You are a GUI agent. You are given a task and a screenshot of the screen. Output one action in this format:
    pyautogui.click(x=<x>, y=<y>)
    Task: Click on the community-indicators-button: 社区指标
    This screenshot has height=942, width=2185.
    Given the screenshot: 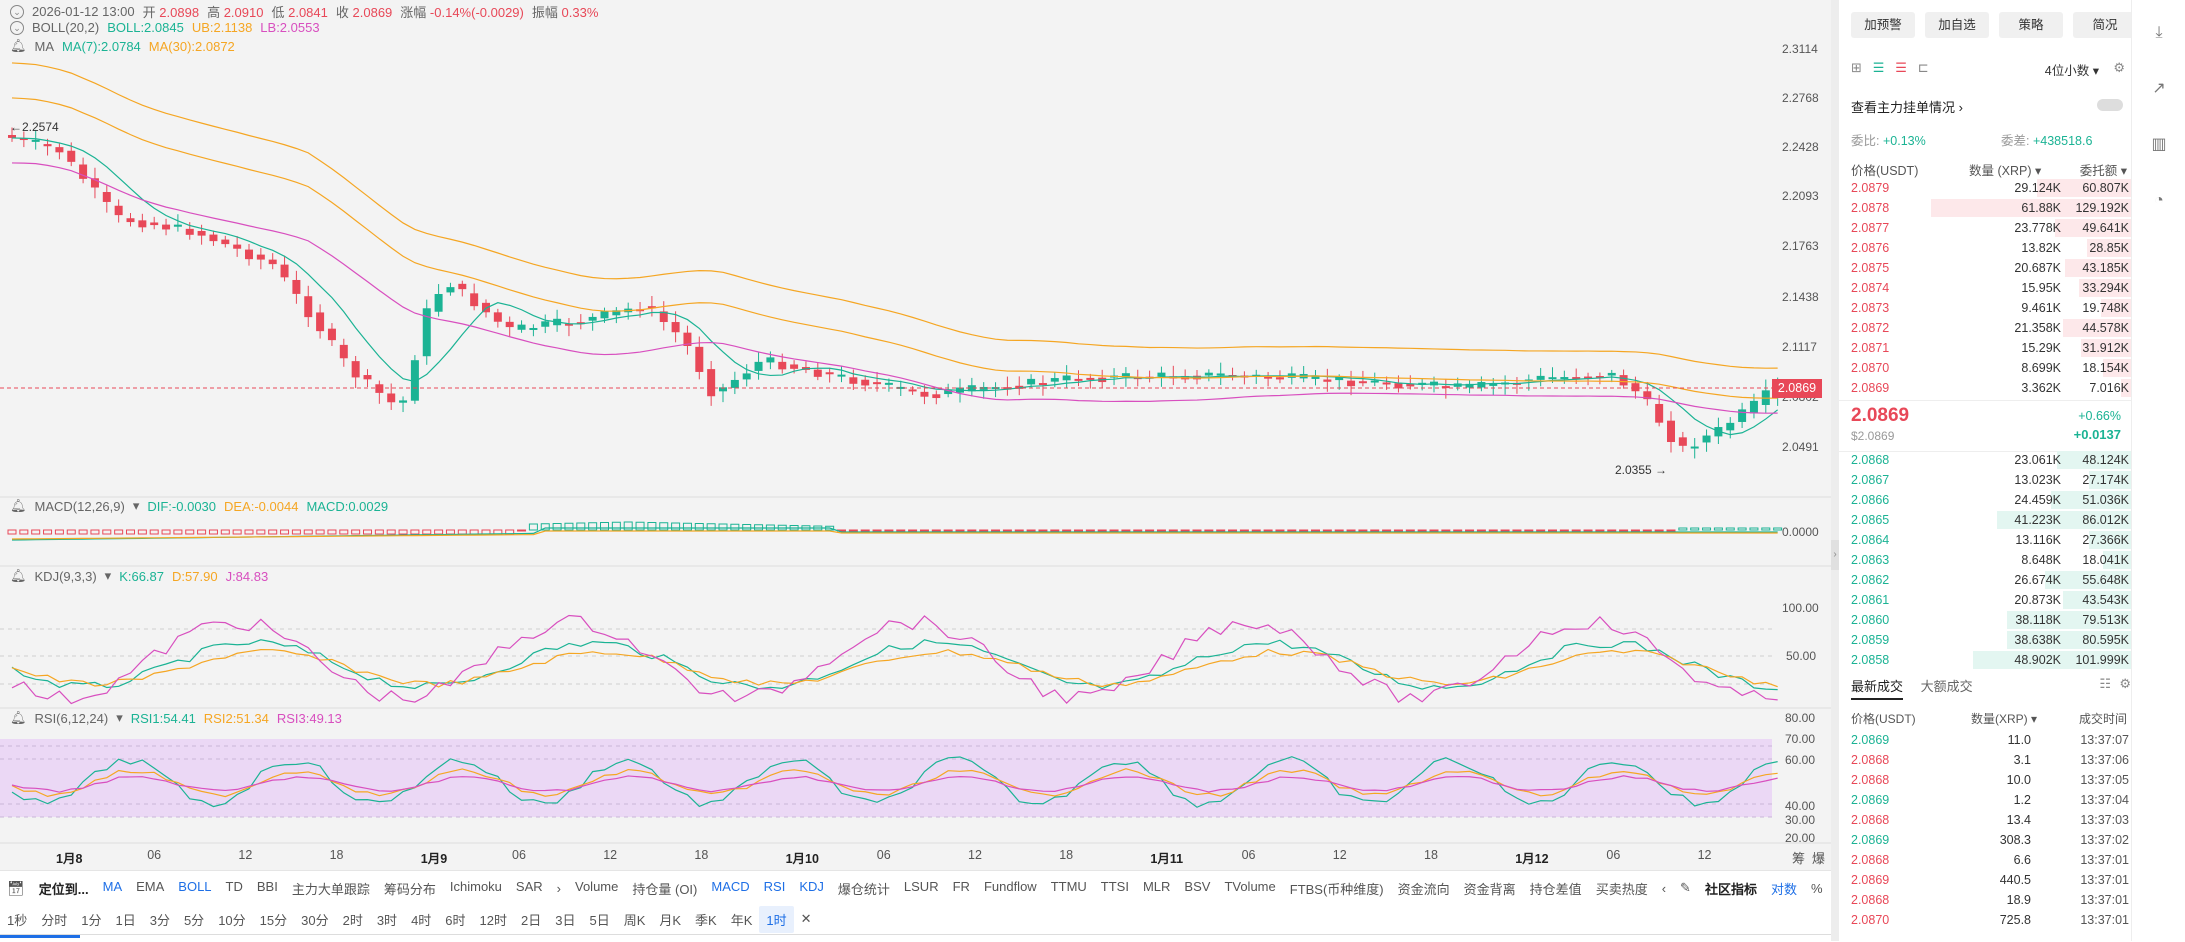 What is the action you would take?
    pyautogui.click(x=1730, y=889)
    